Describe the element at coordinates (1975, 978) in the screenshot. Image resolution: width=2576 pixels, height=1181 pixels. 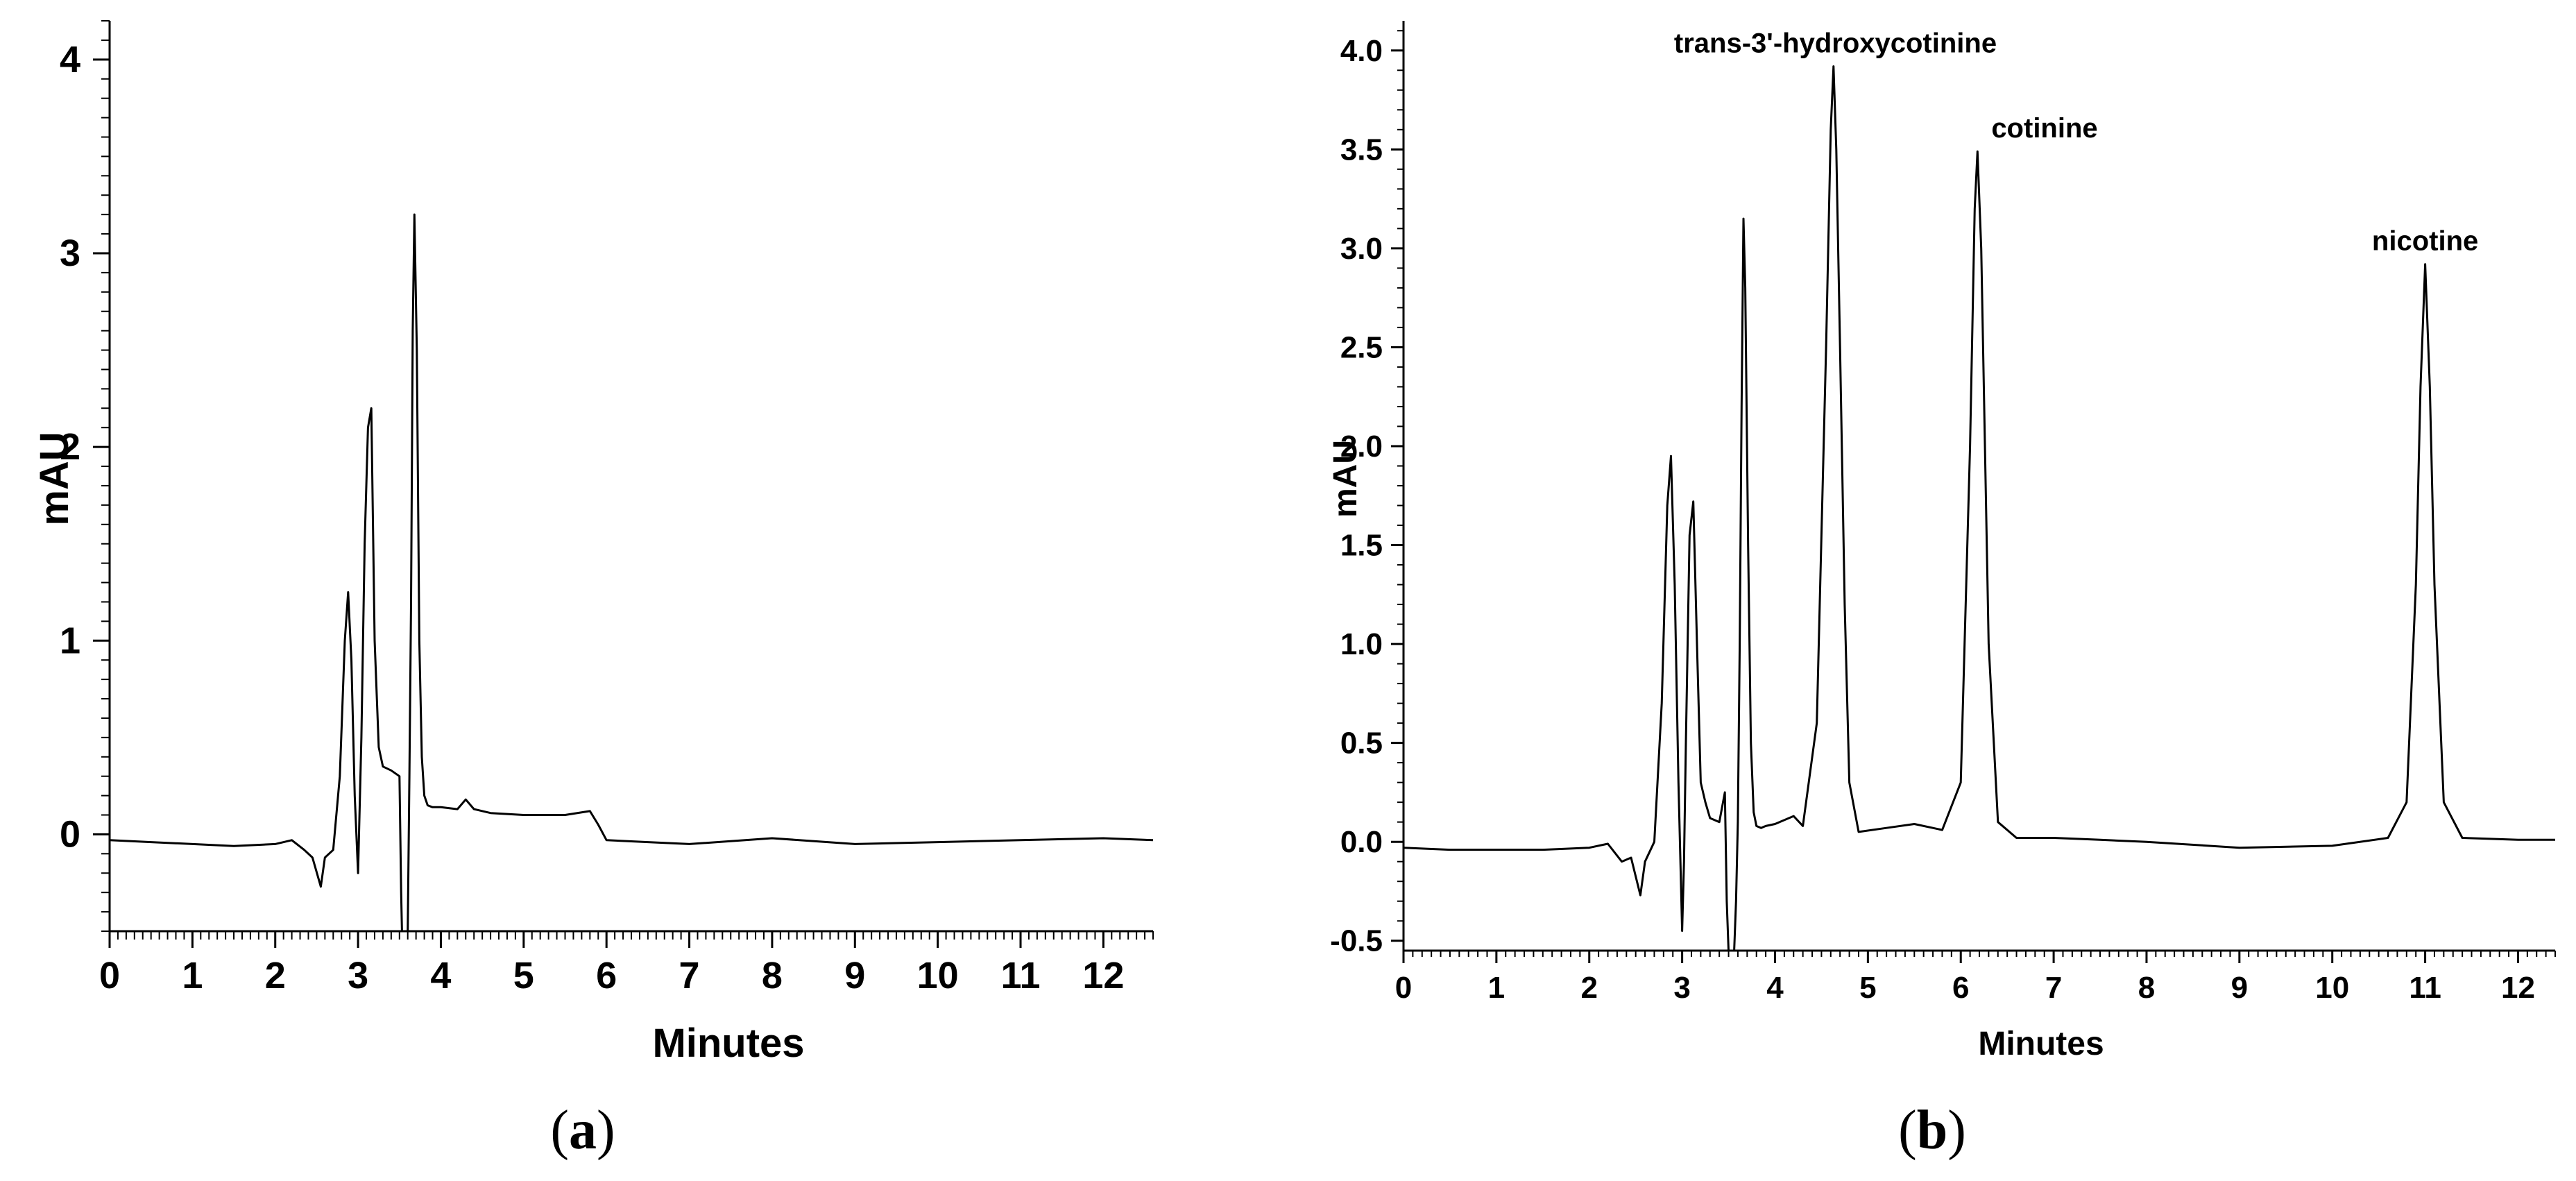
I see `x-ticks-b: 0 1 2 3 4 5 6 7 8 9 10 11 12` at that location.